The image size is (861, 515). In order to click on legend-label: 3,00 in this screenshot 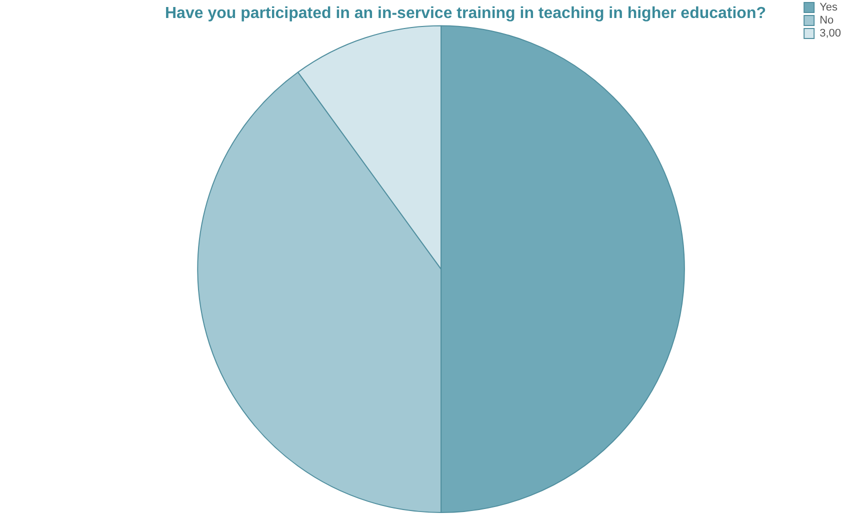, I will do `click(831, 34)`.